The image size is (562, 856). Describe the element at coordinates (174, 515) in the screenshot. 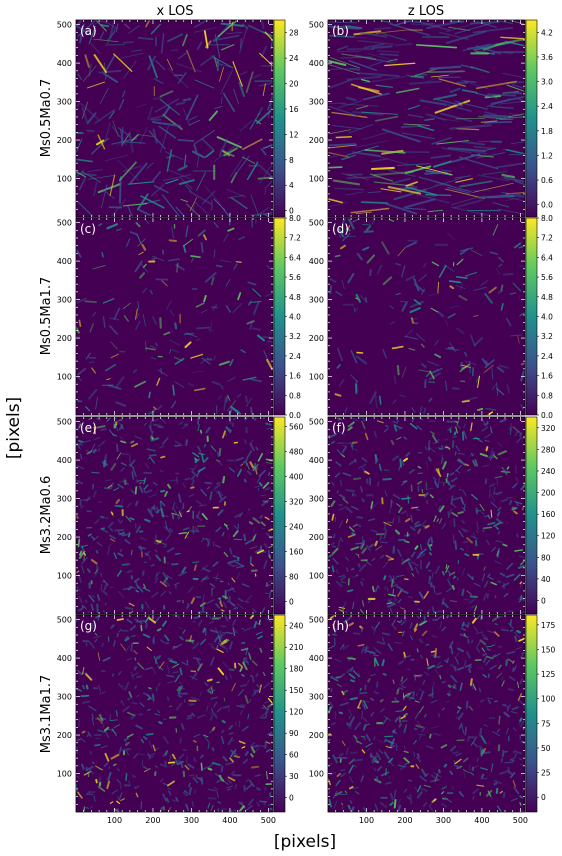

I see `heatmap-texture` at that location.